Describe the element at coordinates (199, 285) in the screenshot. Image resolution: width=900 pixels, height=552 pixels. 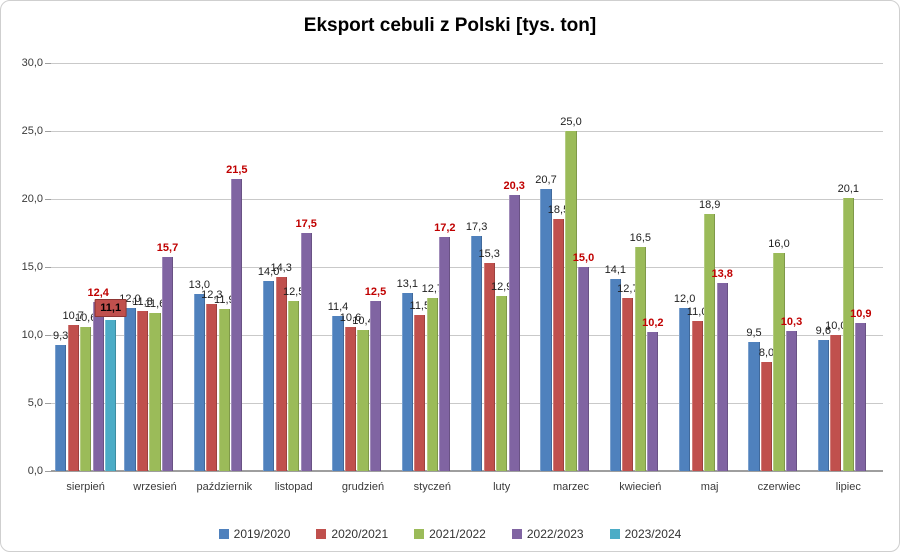
I see `bar-label: 13,0` at that location.